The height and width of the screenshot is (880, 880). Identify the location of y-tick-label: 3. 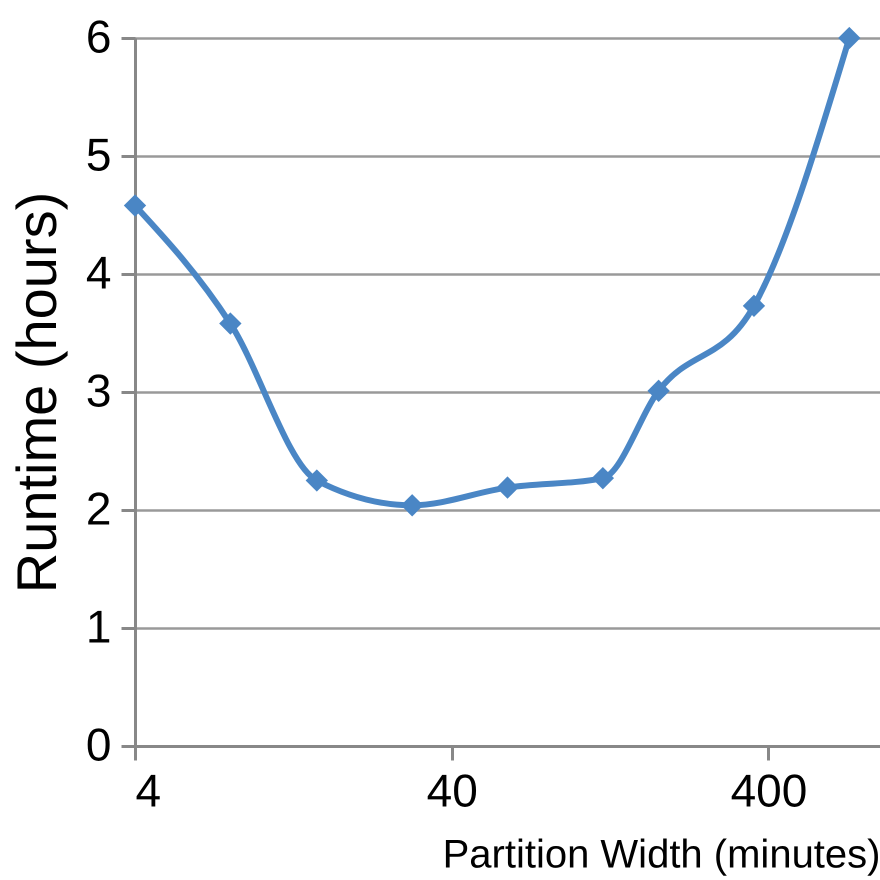
(99, 390).